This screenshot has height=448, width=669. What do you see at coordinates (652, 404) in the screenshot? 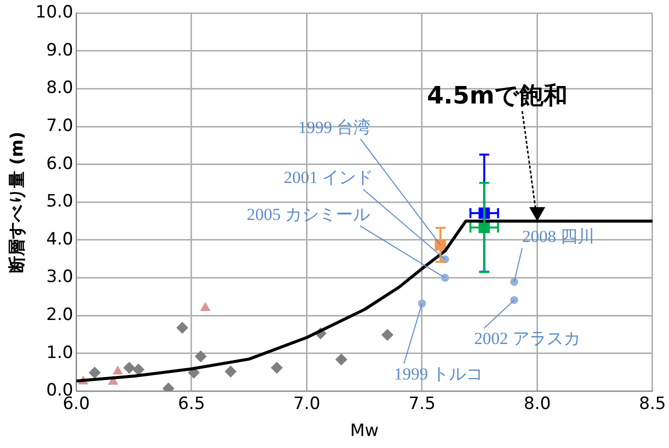
I see `x-tick-label: 8.5` at bounding box center [652, 404].